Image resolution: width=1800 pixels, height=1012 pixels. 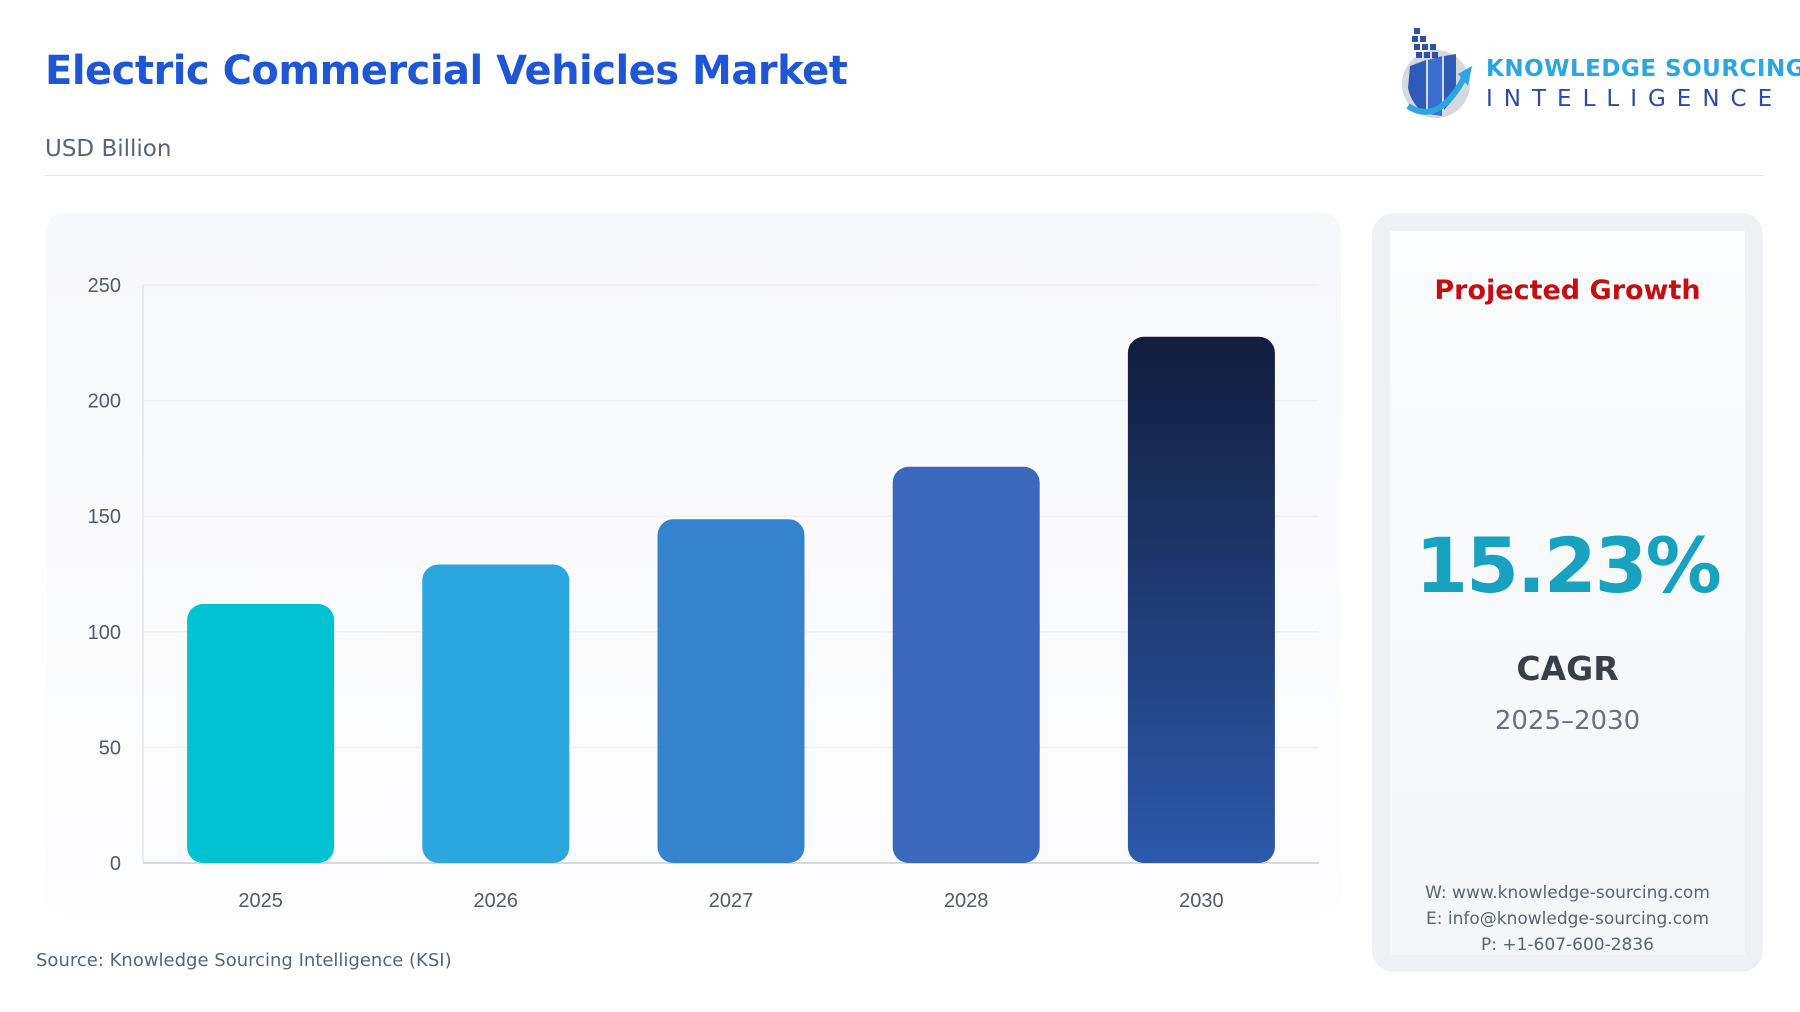 I want to click on contact-email: E: info@knowledge-sourcing.com, so click(x=1567, y=919).